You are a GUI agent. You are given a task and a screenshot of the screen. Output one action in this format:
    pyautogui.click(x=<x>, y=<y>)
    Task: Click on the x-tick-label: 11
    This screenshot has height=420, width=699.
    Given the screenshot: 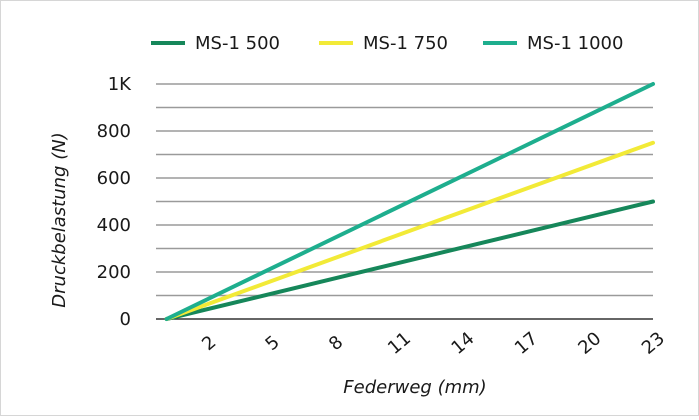 What is the action you would take?
    pyautogui.click(x=399, y=343)
    